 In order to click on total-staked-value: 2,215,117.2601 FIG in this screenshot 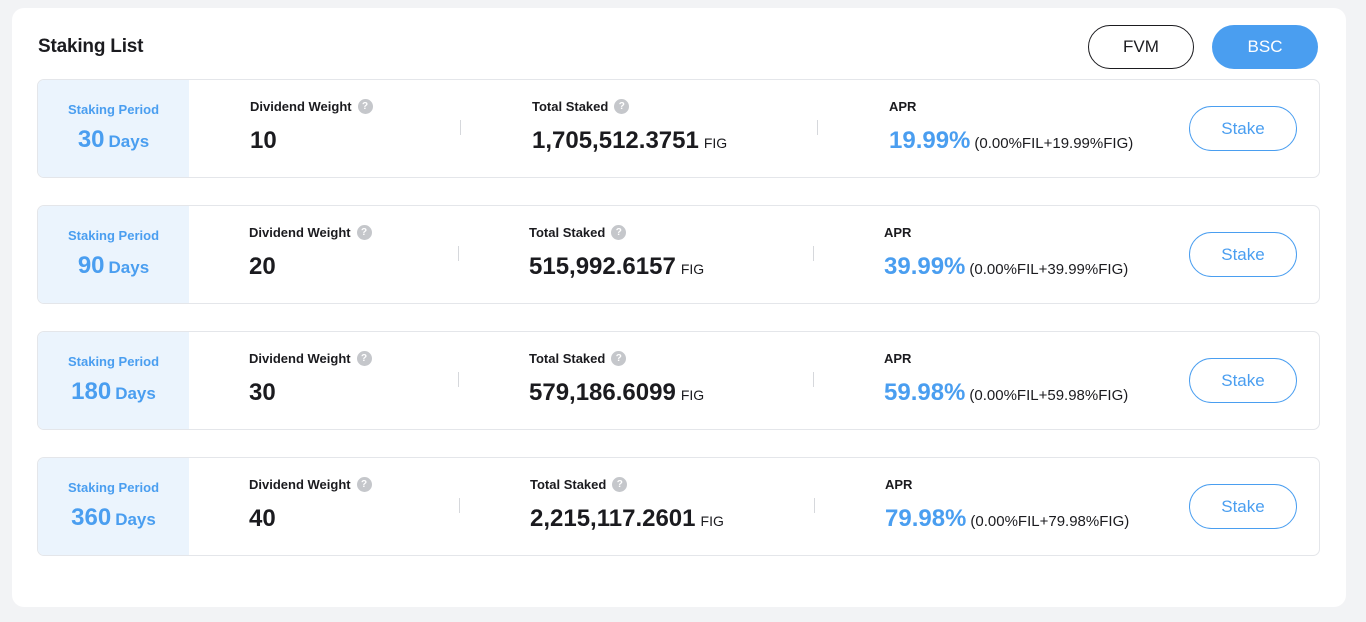, I will do `click(627, 519)`.